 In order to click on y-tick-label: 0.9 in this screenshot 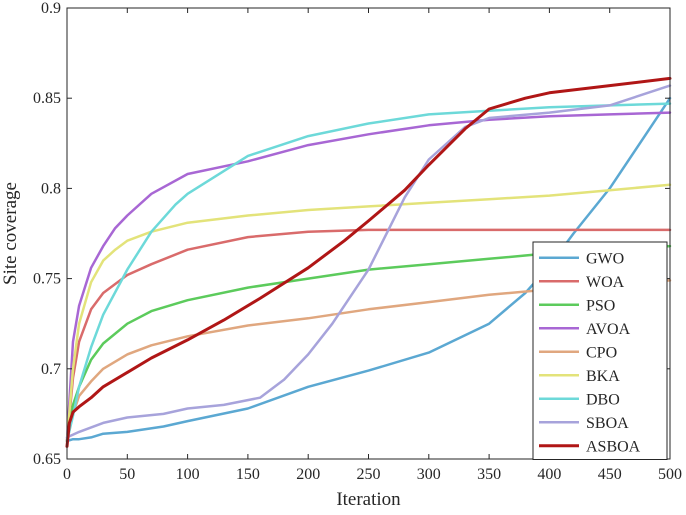, I will do `click(51, 8)`.